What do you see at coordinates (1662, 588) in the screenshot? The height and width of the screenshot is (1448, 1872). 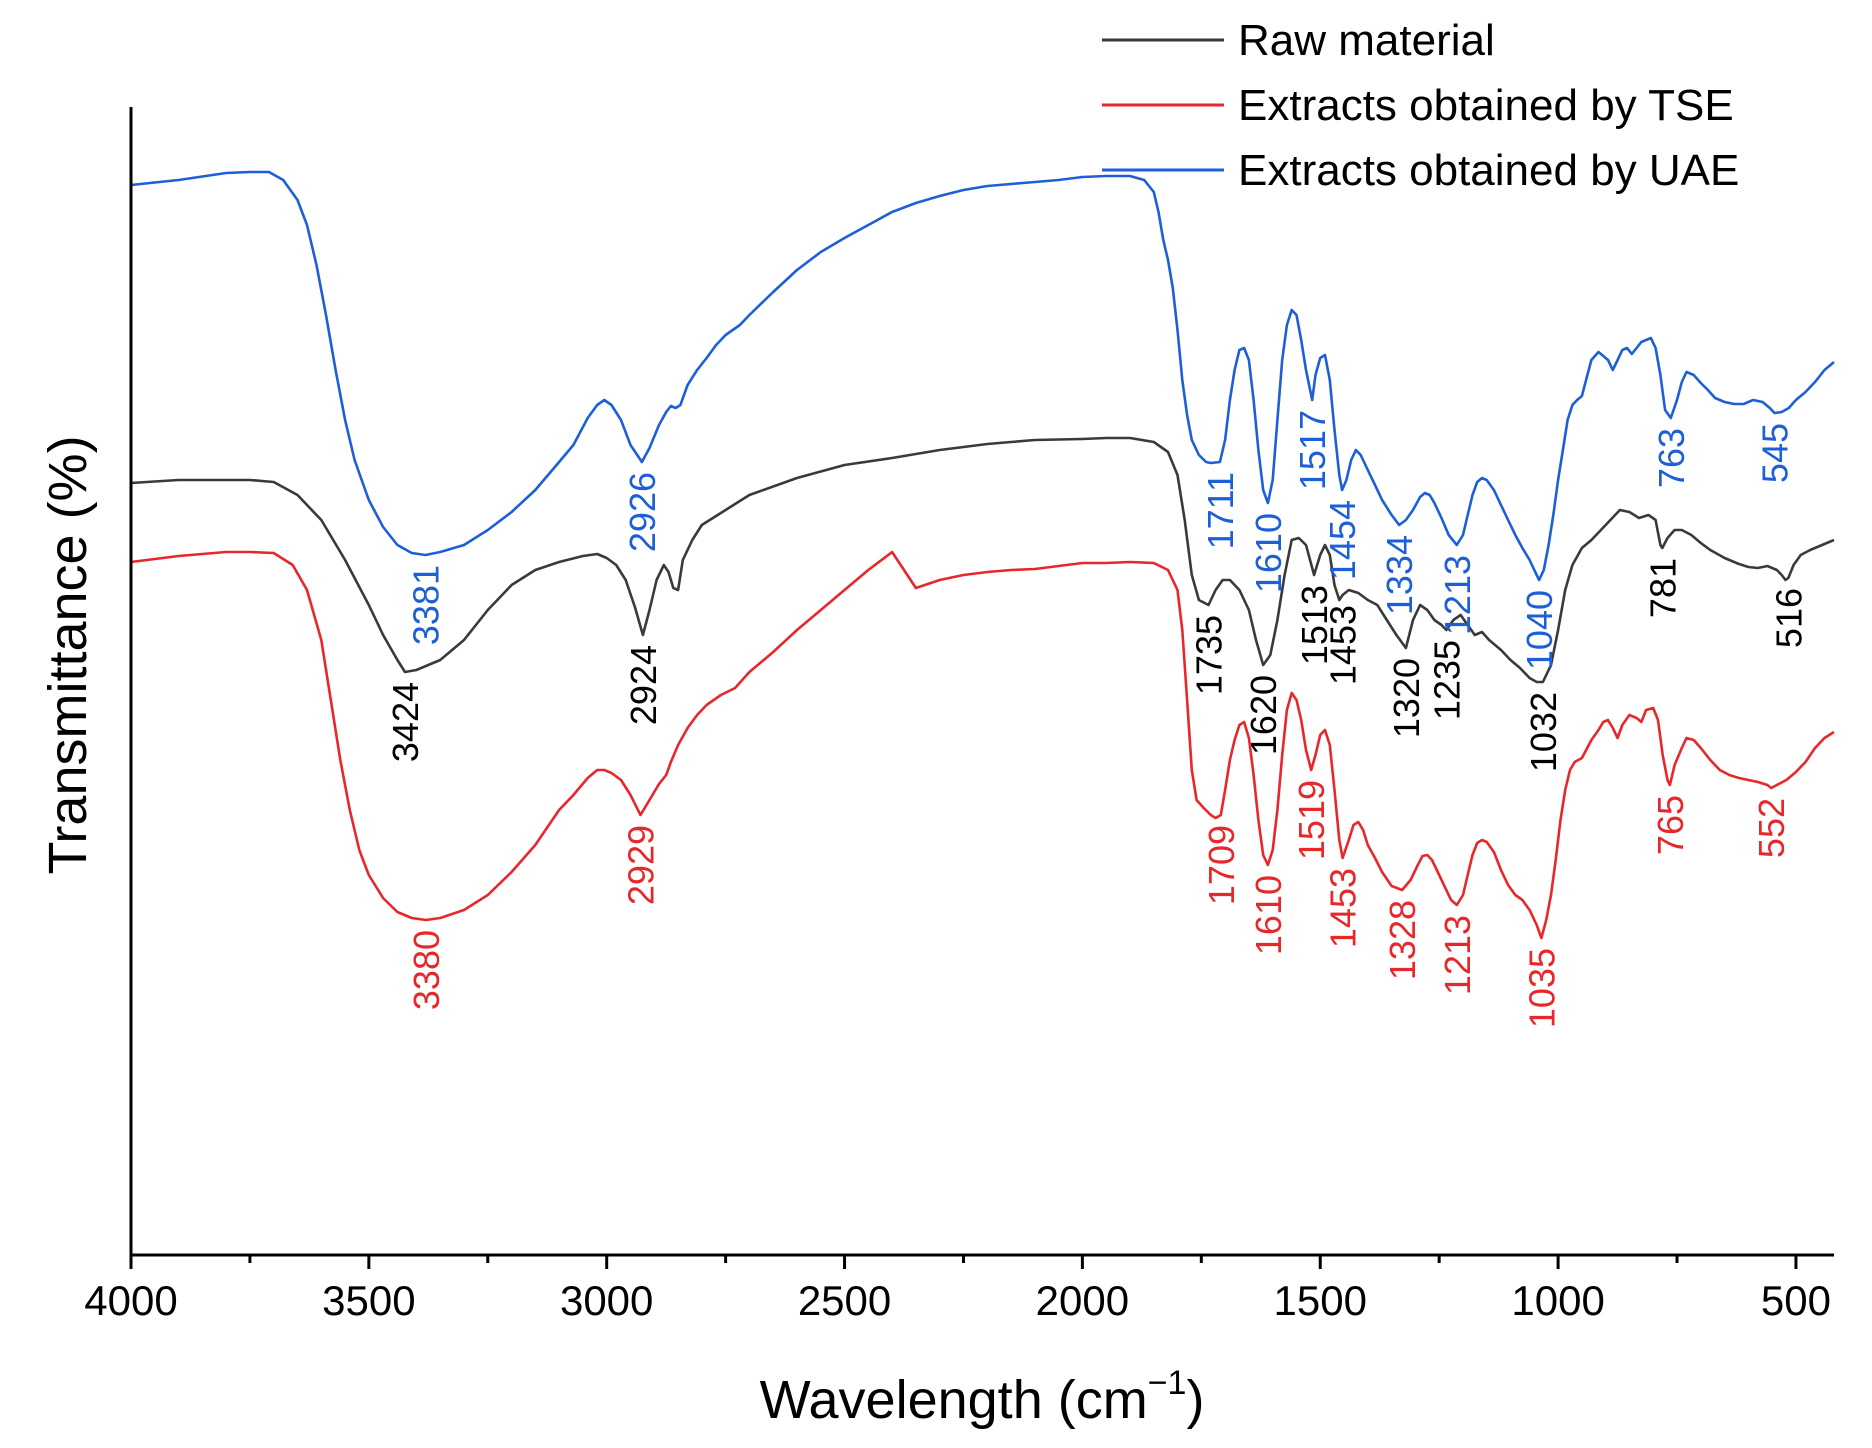 I see `peak-label: 781` at bounding box center [1662, 588].